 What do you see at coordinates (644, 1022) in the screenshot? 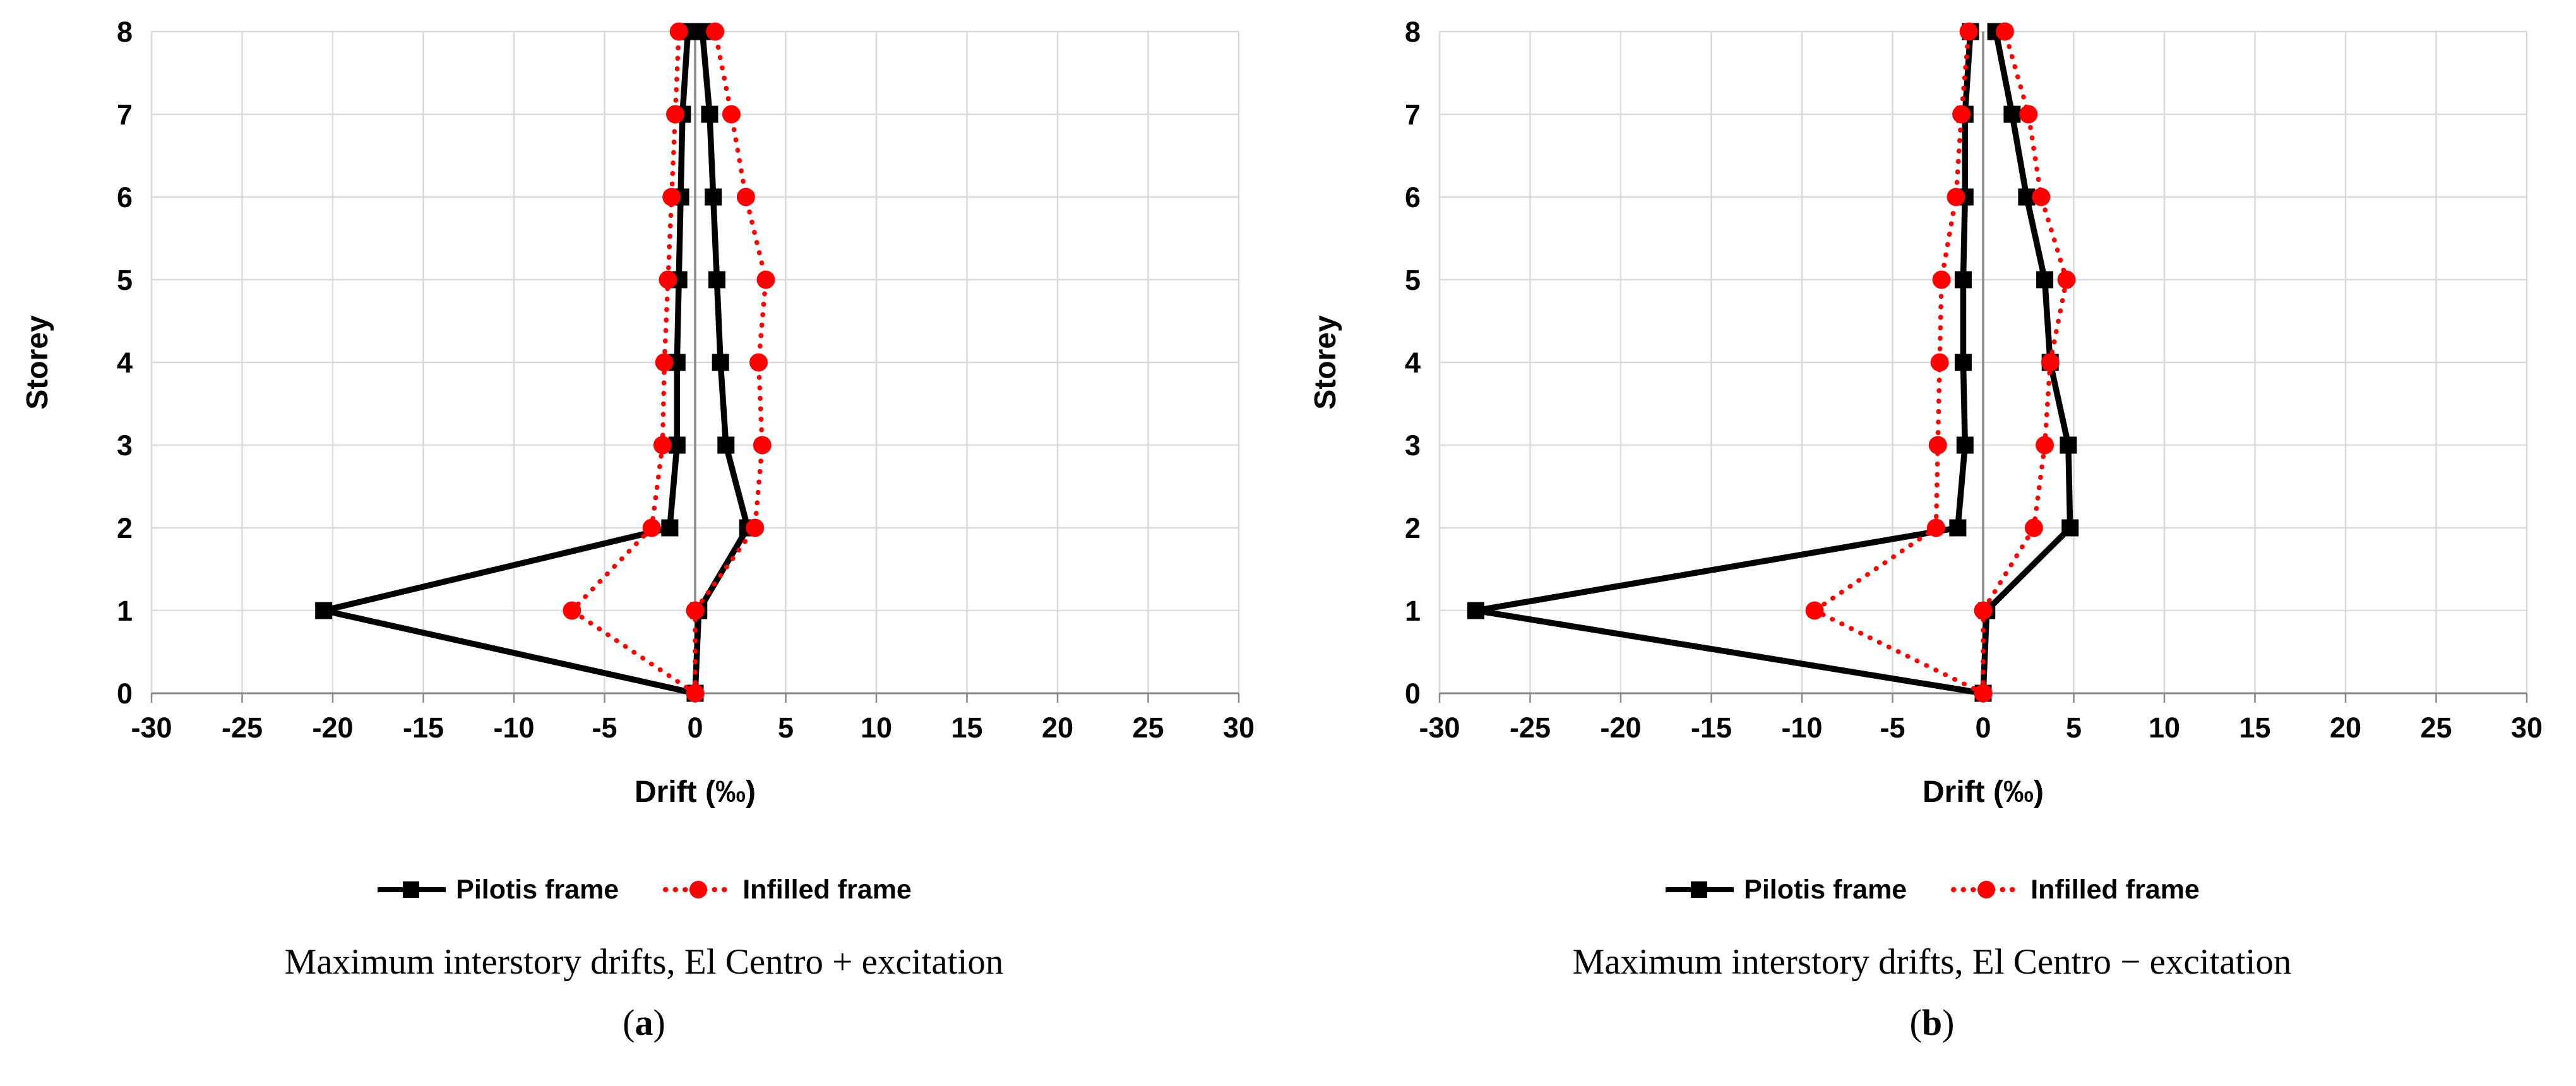
I see `panel-label-a: (a)` at bounding box center [644, 1022].